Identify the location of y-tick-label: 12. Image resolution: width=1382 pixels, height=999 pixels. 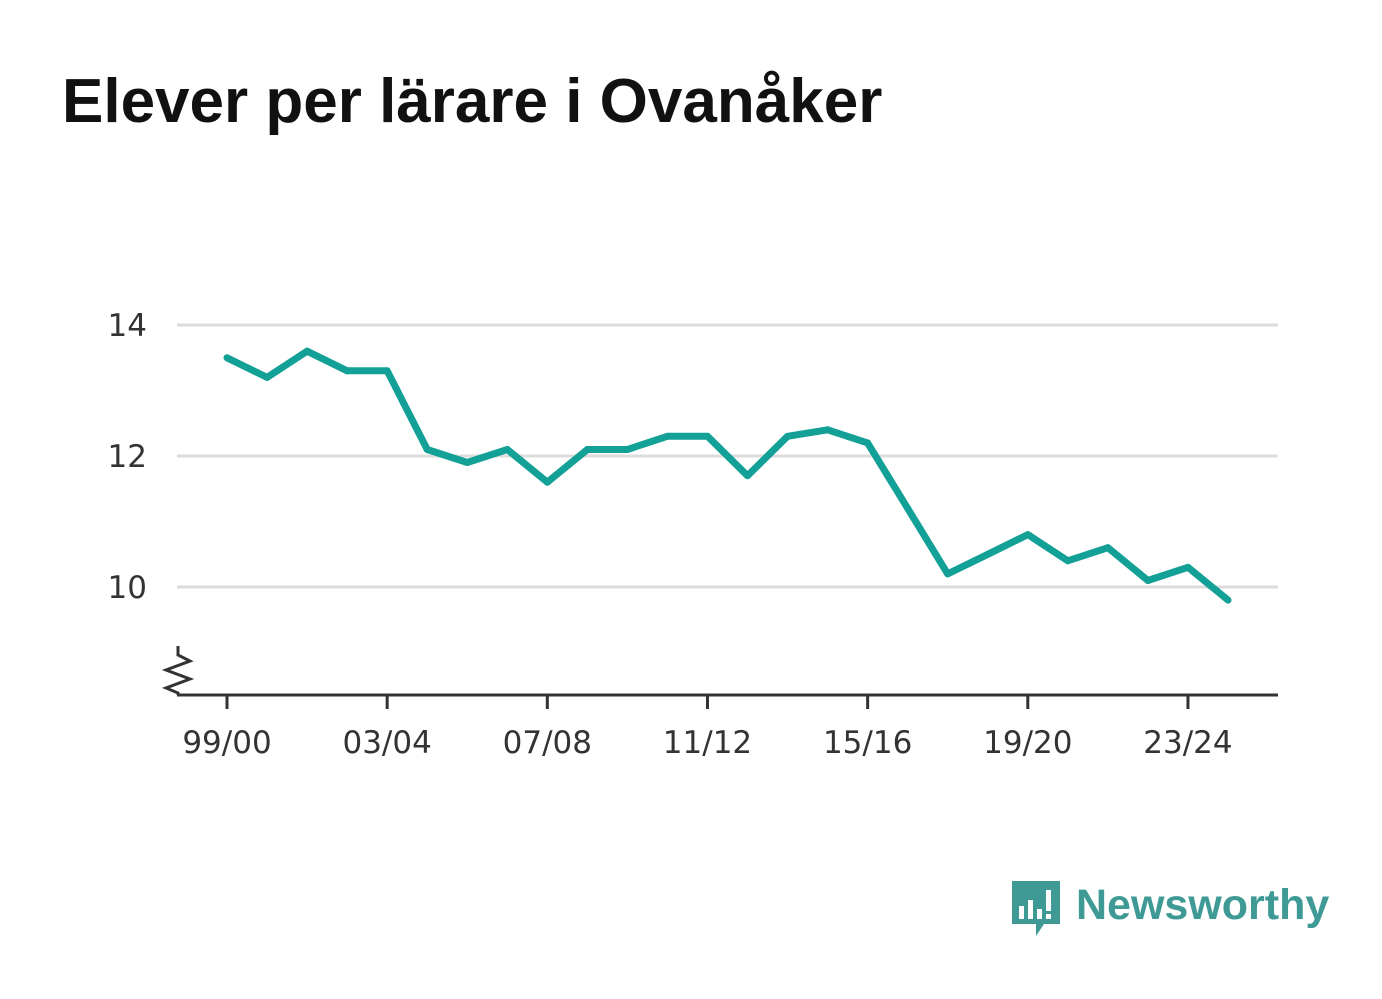
(127, 457).